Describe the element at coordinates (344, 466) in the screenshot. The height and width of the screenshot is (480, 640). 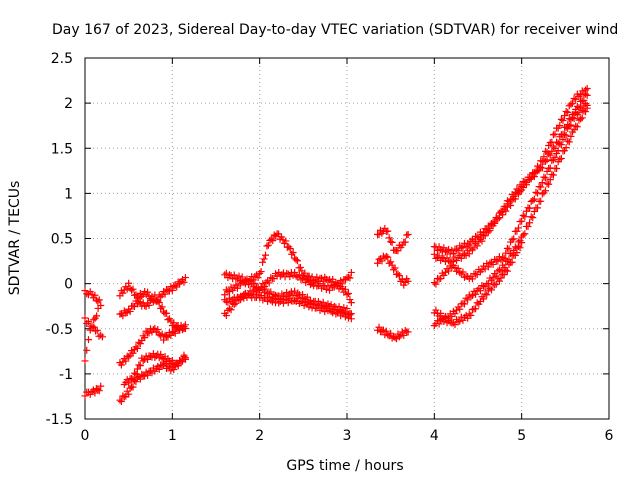
I see `x-axis-label: GPS time / hours` at that location.